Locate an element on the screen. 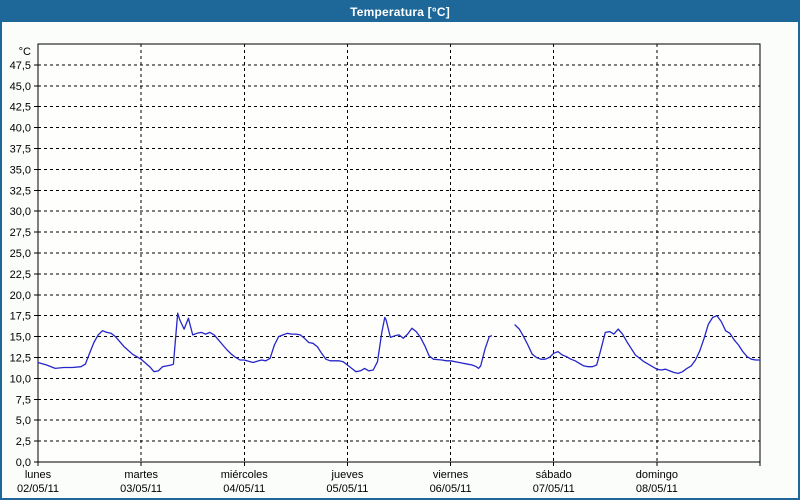  day-label: sábado is located at coordinates (554, 475).